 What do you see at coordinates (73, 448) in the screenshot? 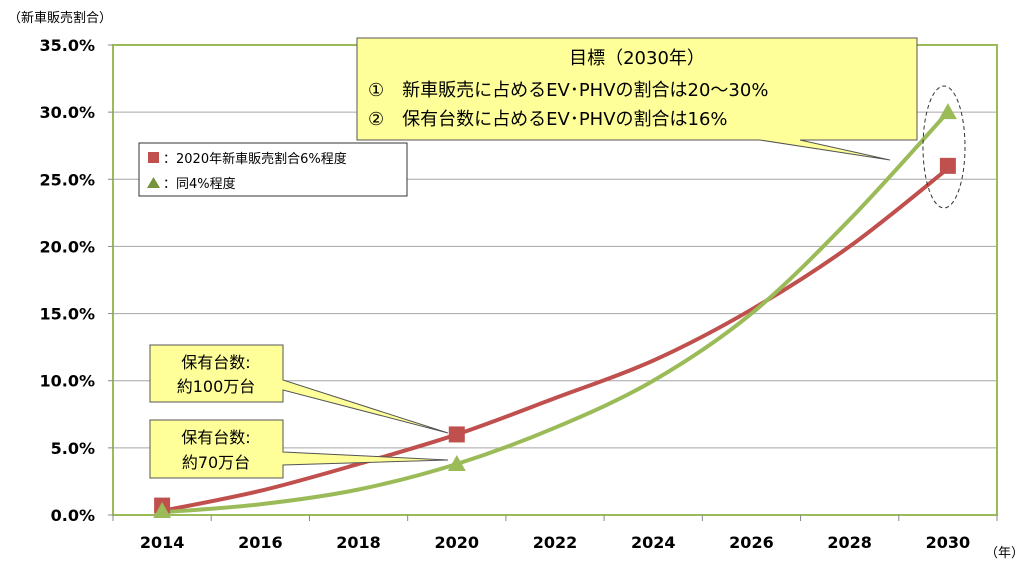
I see `y-tick-label: 5.0%` at bounding box center [73, 448].